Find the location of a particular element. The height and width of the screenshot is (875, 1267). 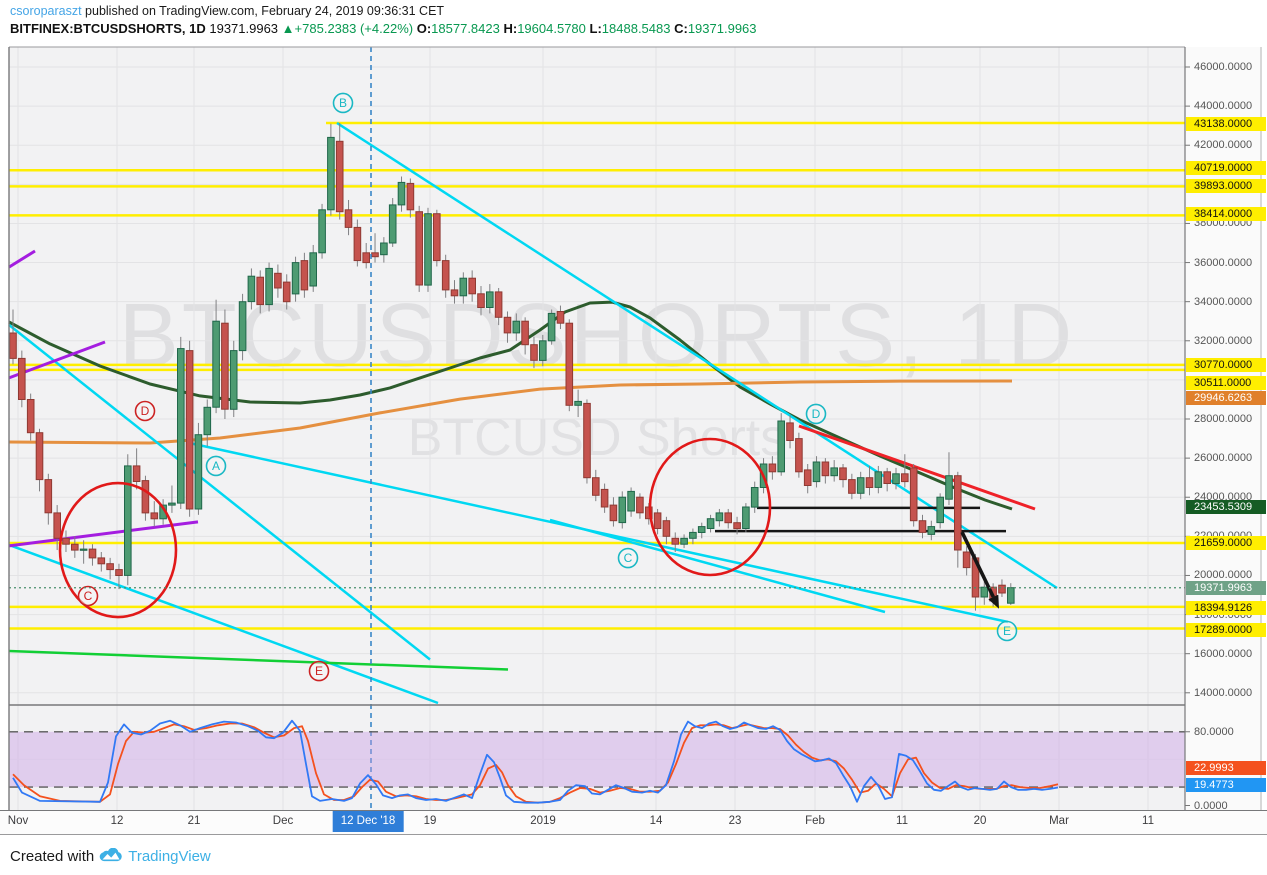

symbol-title: BITFINEX:BTCUSDSHORTS, 1D is located at coordinates (108, 28).